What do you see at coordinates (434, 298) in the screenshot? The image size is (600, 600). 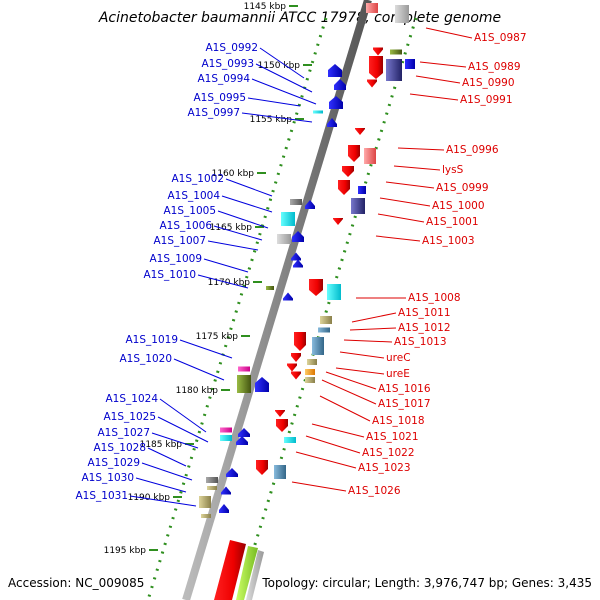 I see `right-gene-label: A1S_1008` at bounding box center [434, 298].